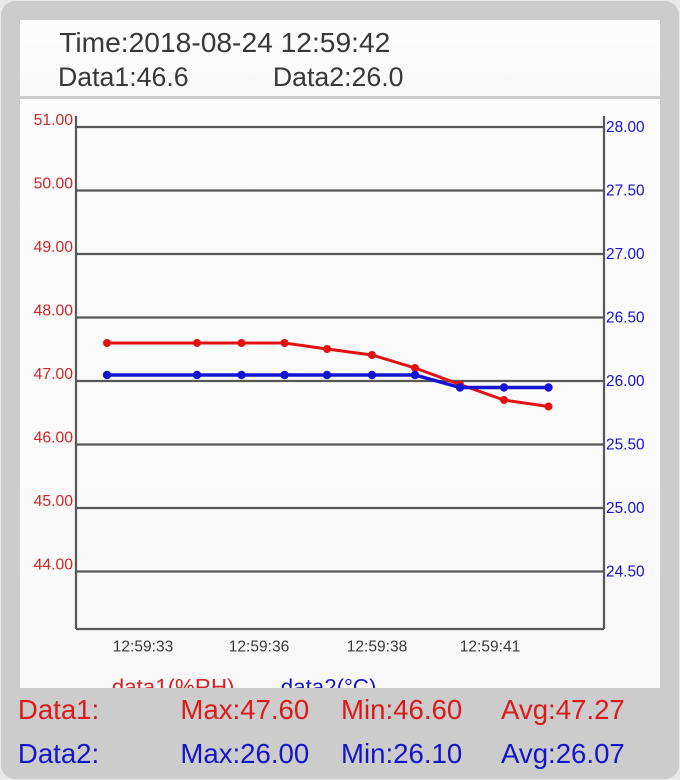  I want to click on svg-text: 25.50, so click(625, 444).